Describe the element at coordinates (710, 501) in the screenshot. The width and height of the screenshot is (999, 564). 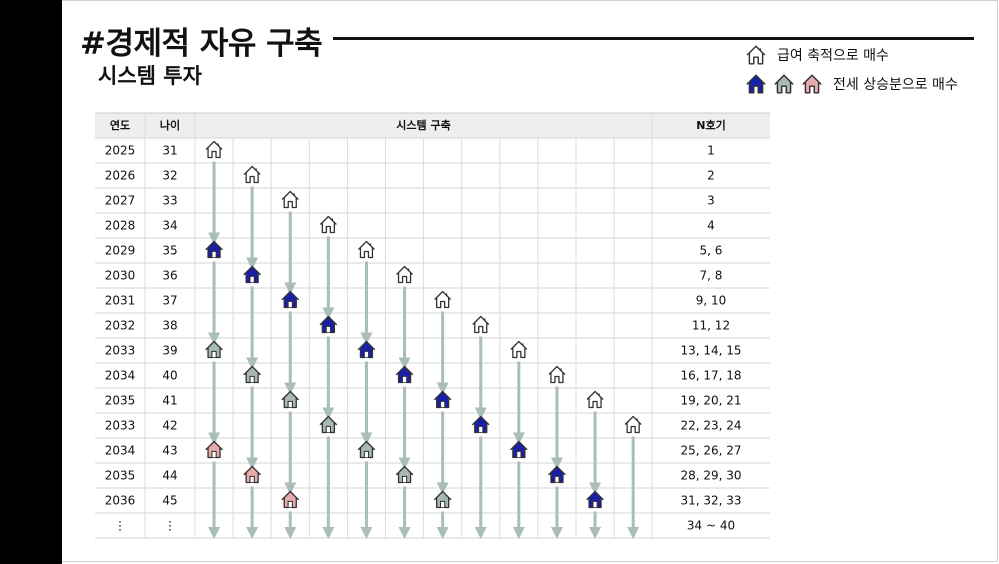
I see `cell-n: 31, 32, 33` at that location.